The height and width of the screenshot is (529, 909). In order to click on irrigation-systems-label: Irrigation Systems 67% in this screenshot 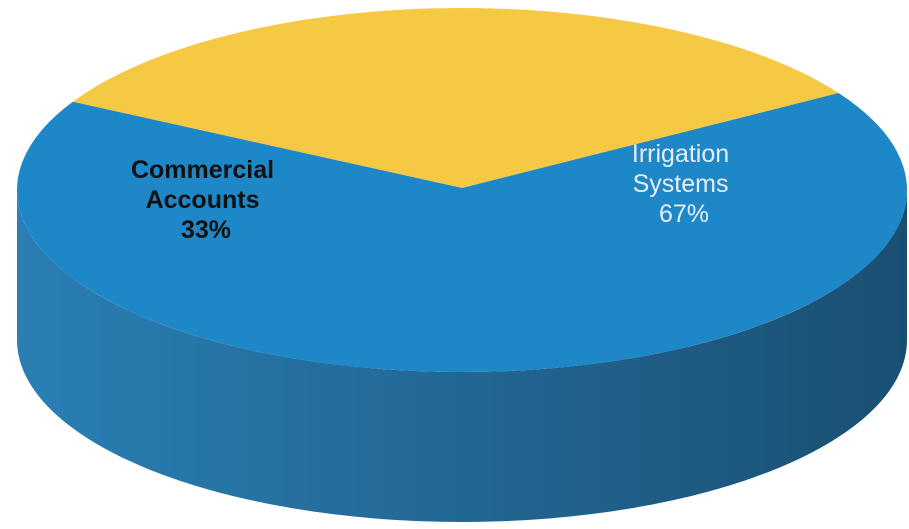, I will do `click(684, 184)`.